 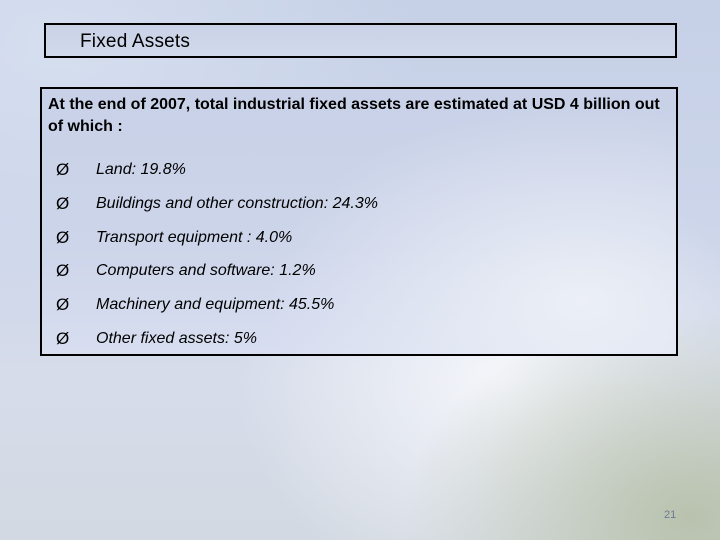 I want to click on bullet-text: Computers and software: 1.2%, so click(x=206, y=271).